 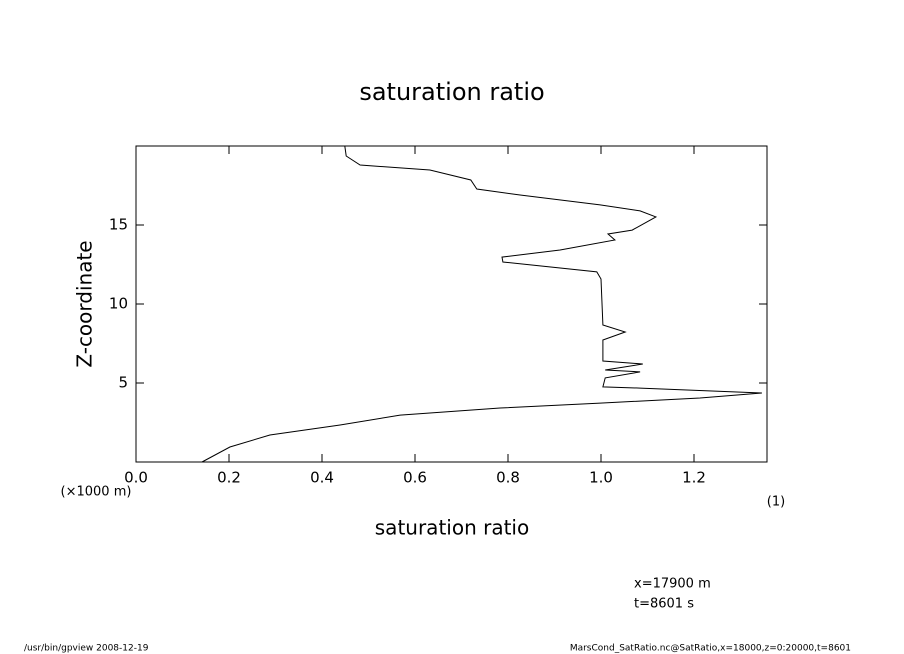 What do you see at coordinates (85, 303) in the screenshot?
I see `y-axis-label: Z-coordinate` at bounding box center [85, 303].